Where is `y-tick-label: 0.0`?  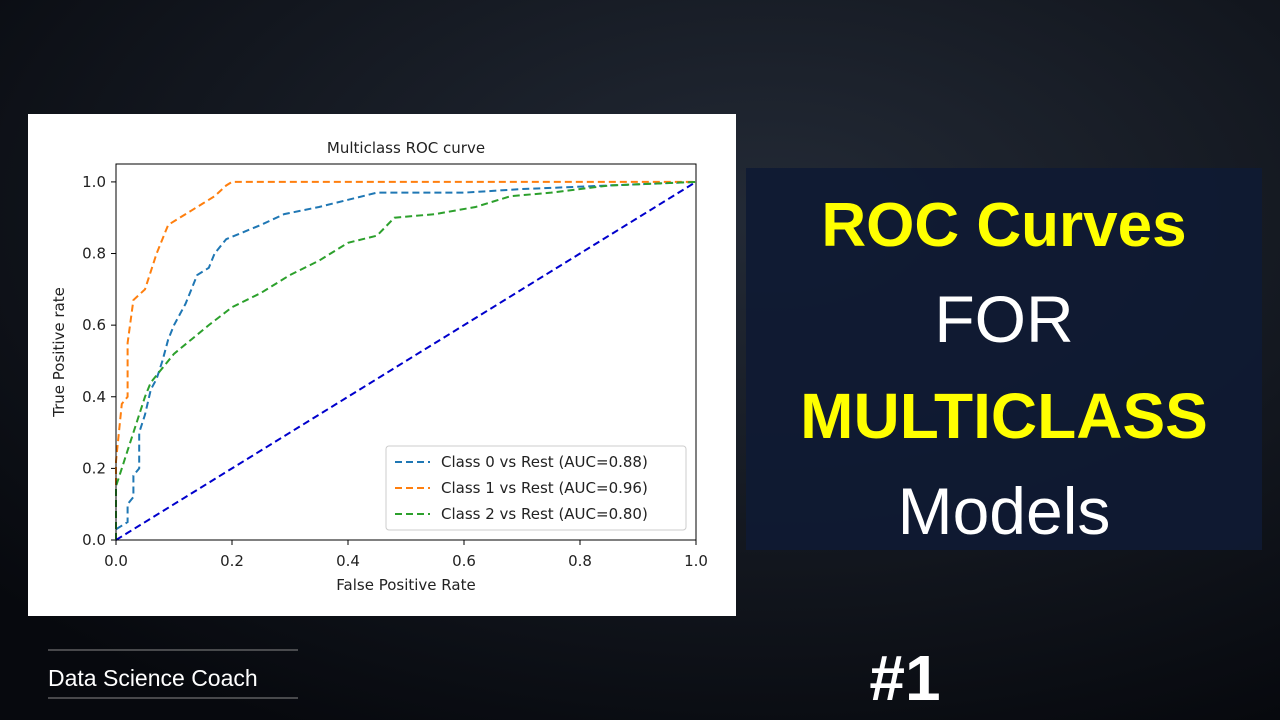 y-tick-label: 0.0 is located at coordinates (94, 540).